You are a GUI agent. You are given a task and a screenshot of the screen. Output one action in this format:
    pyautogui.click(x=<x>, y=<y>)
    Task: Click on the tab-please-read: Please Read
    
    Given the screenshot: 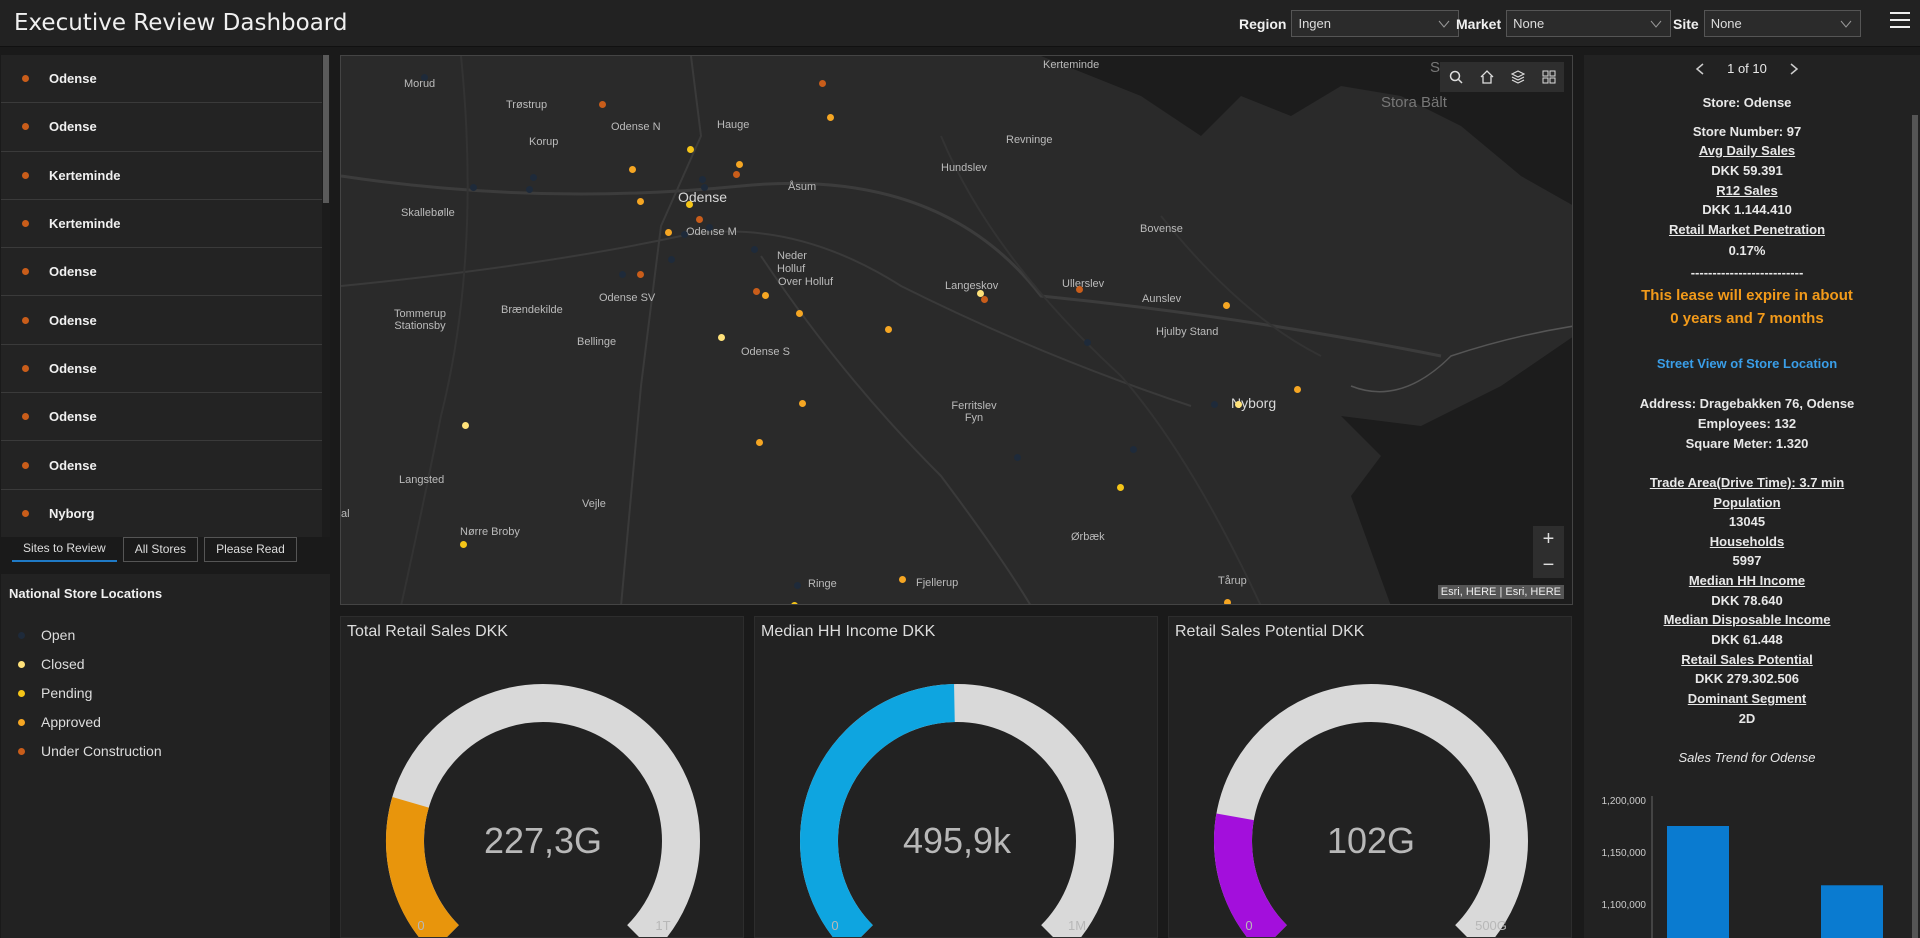 What is the action you would take?
    pyautogui.click(x=250, y=549)
    